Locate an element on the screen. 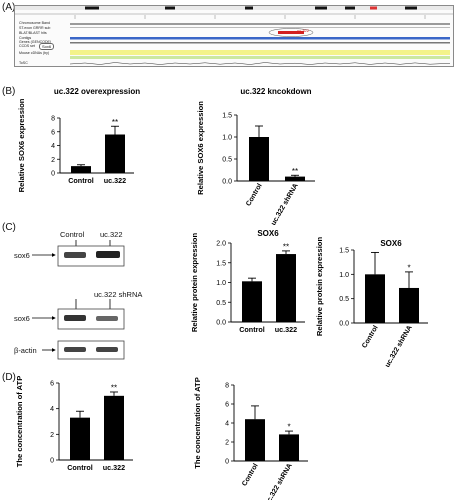 This screenshot has width=457, height=500. track-label: BLAT/BLAST hits is located at coordinates (33, 33).